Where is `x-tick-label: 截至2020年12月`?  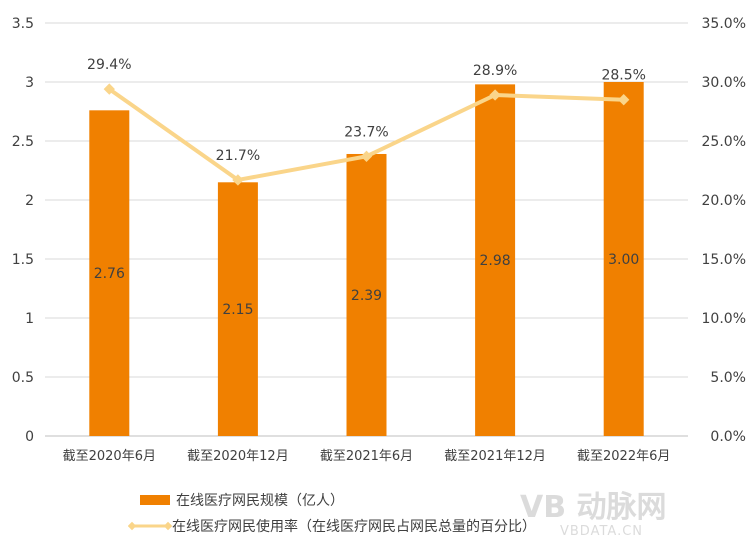 x-tick-label: 截至2020年12月 is located at coordinates (238, 456).